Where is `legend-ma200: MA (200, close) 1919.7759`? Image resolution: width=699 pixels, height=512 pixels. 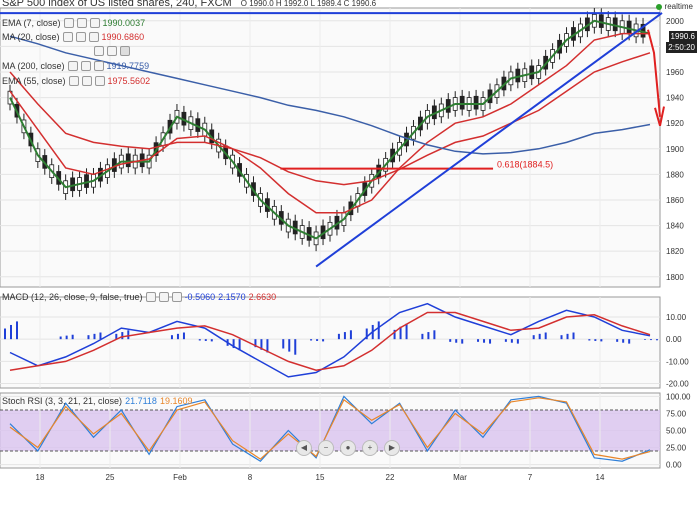
legend-ma200: MA (200, close) 1919.7759 is located at coordinates (75, 66).